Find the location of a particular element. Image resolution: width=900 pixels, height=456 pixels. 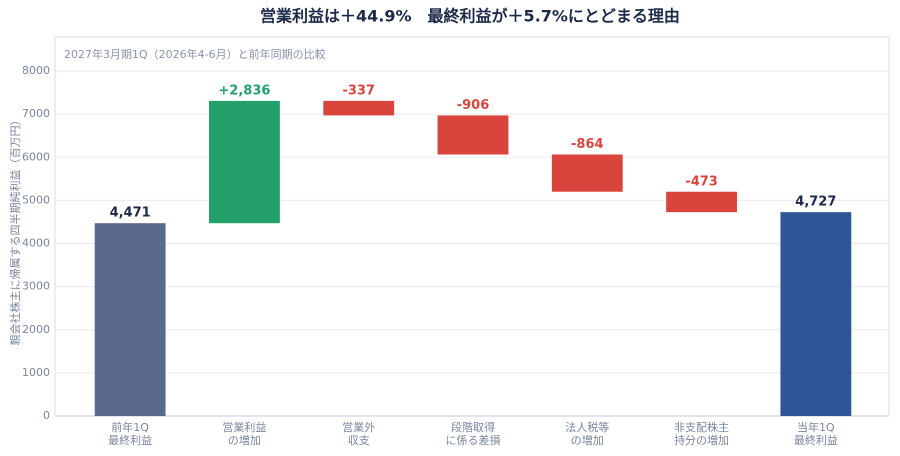

value-label: 4,727 is located at coordinates (815, 202).